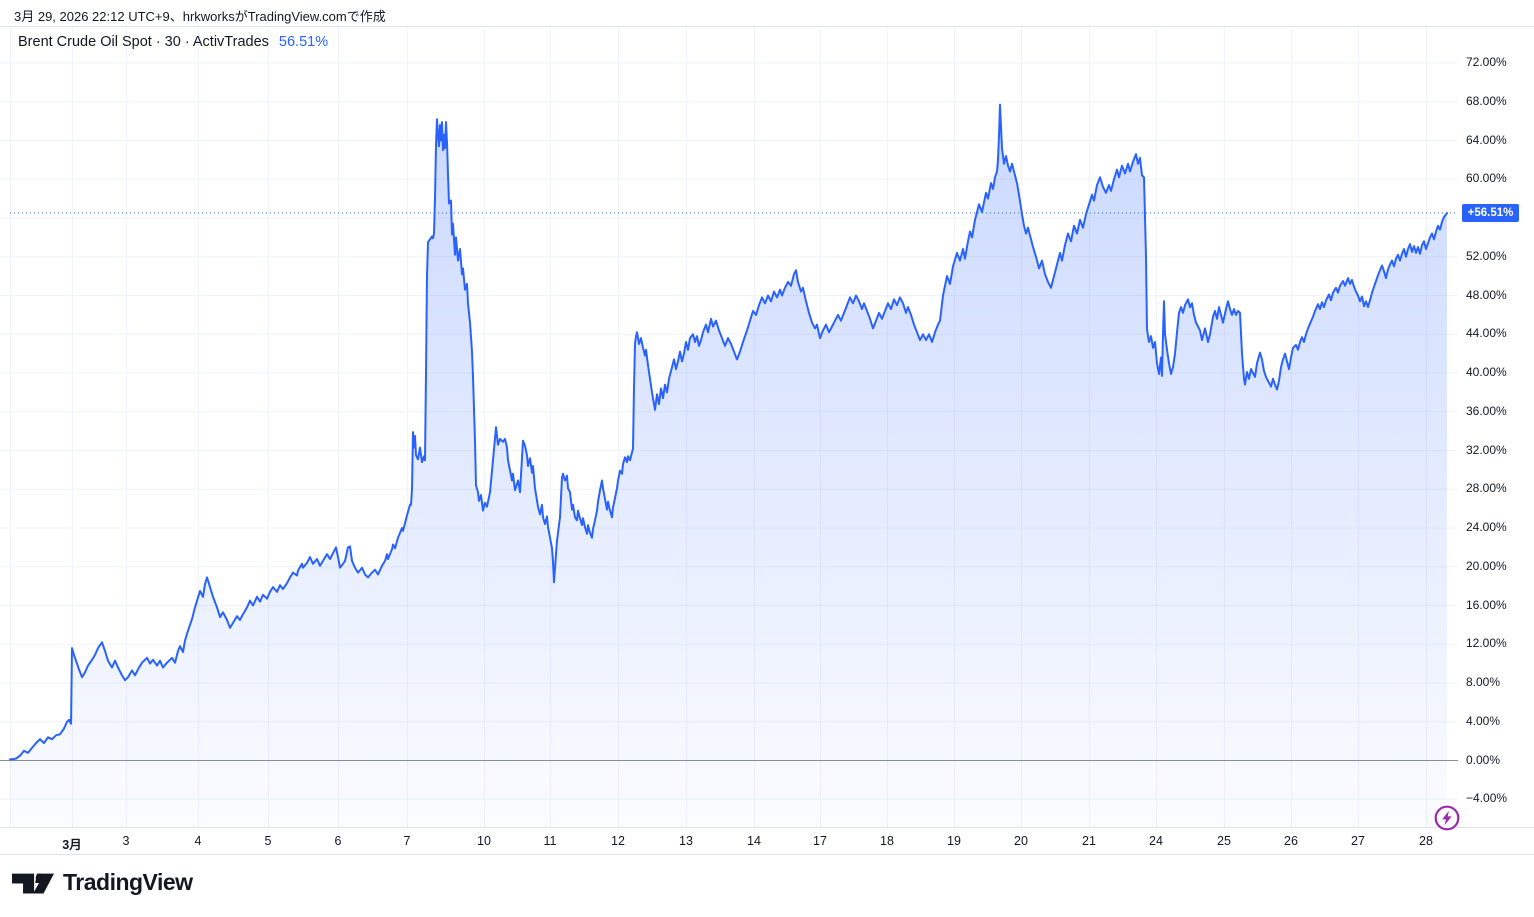  I want to click on x-axis-label: 6, so click(338, 841).